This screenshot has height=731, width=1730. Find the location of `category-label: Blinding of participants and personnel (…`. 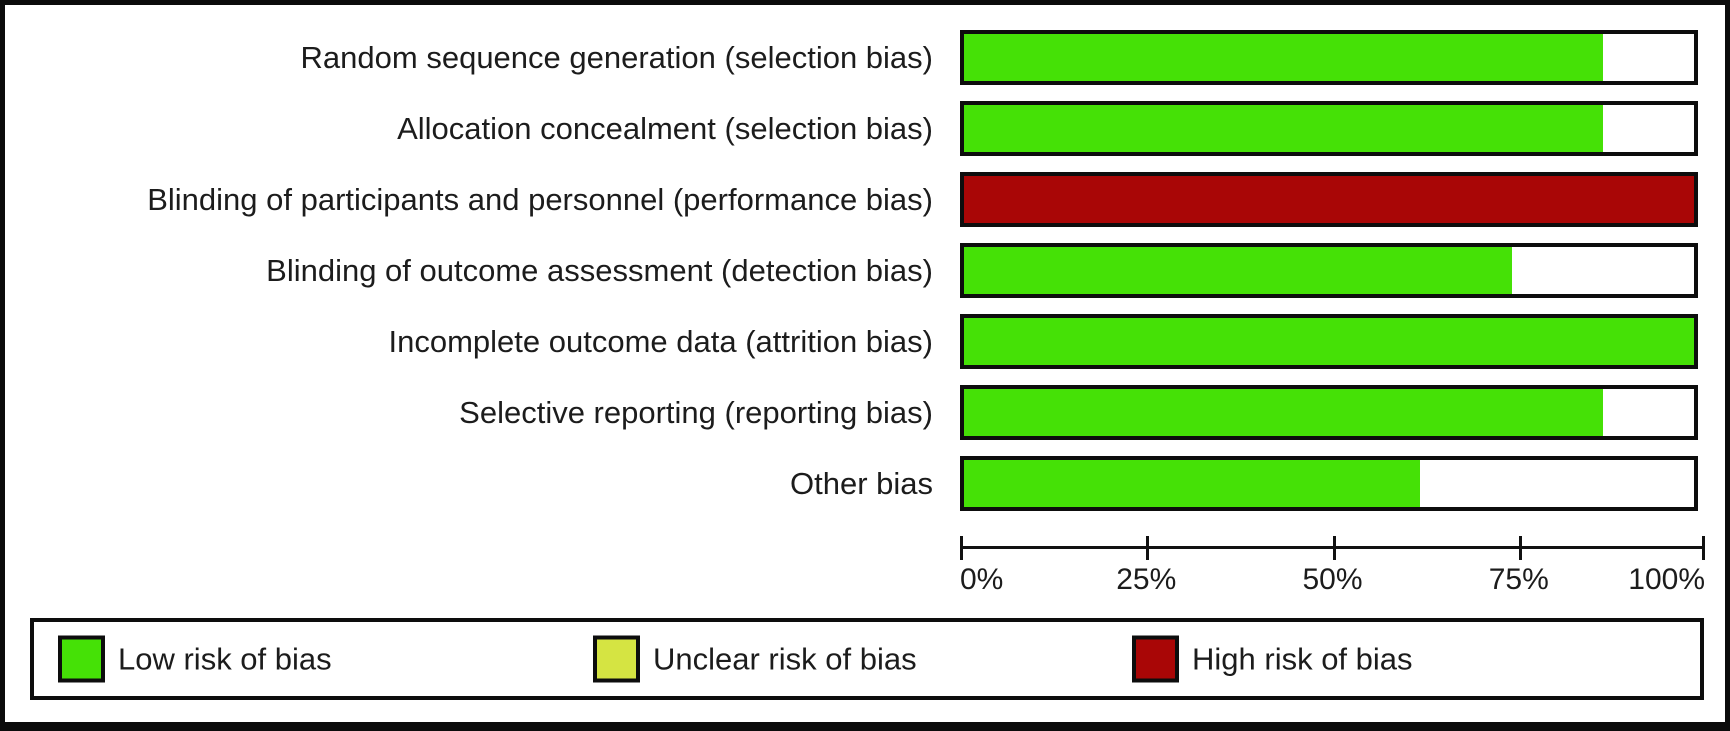

category-label: Blinding of participants and personnel (… is located at coordinates (540, 199).